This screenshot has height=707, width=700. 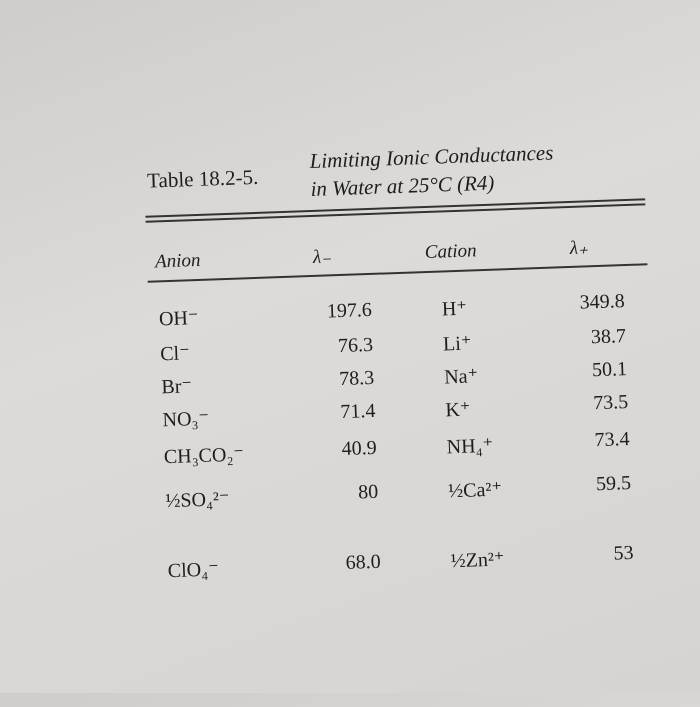 What do you see at coordinates (602, 302) in the screenshot?
I see `conductance-value: 349.8` at bounding box center [602, 302].